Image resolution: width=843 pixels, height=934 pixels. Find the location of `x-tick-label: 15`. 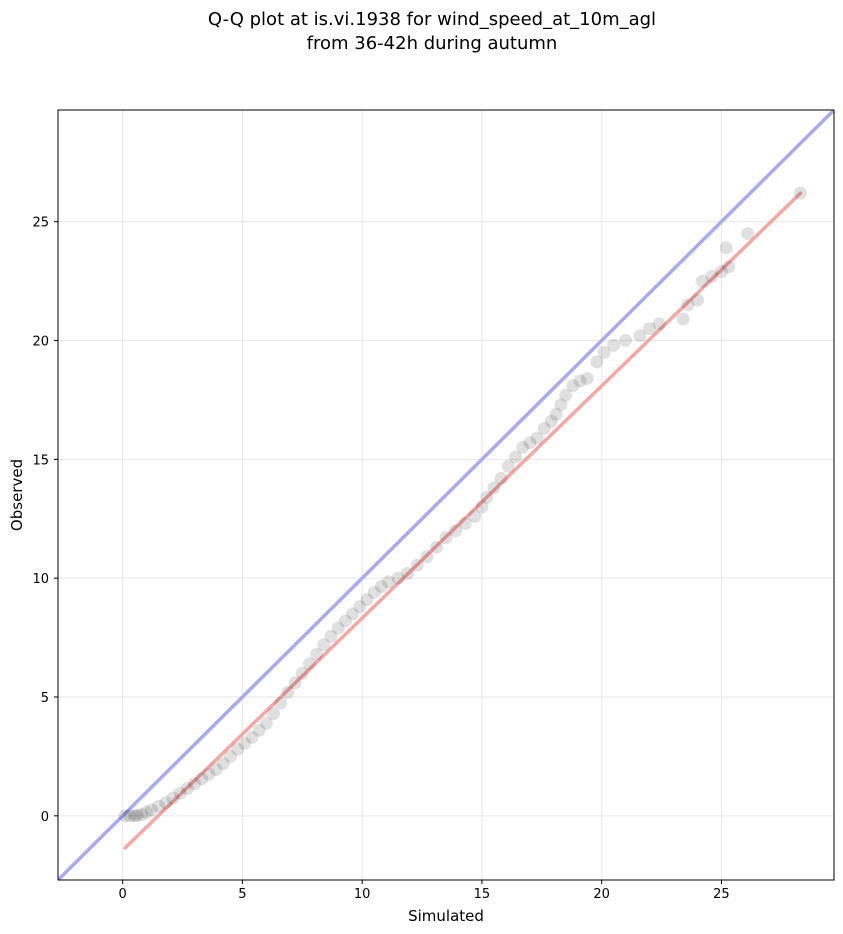

x-tick-label: 15 is located at coordinates (482, 894).